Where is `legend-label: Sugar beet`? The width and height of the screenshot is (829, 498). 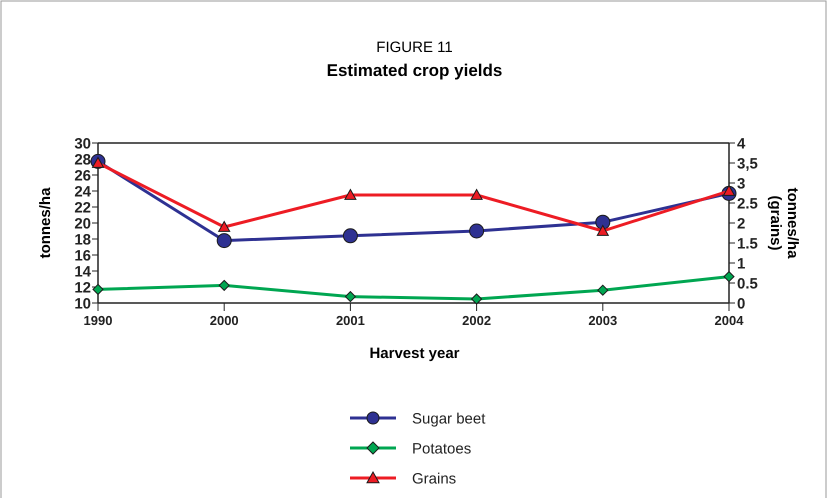
legend-label: Sugar beet is located at coordinates (449, 419).